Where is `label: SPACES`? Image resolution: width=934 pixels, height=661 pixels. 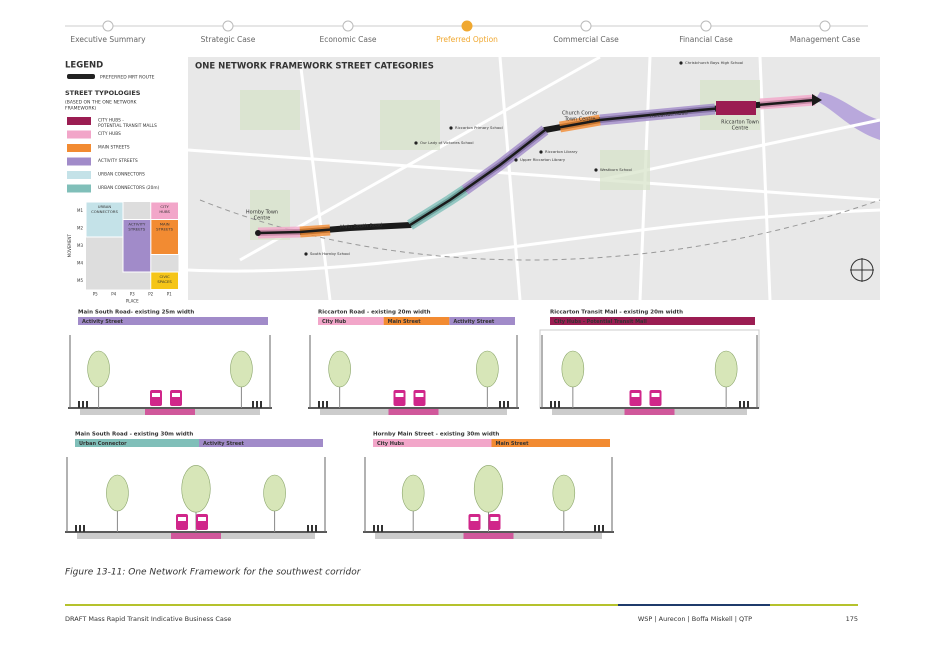
label: SPACES is located at coordinates (164, 281).